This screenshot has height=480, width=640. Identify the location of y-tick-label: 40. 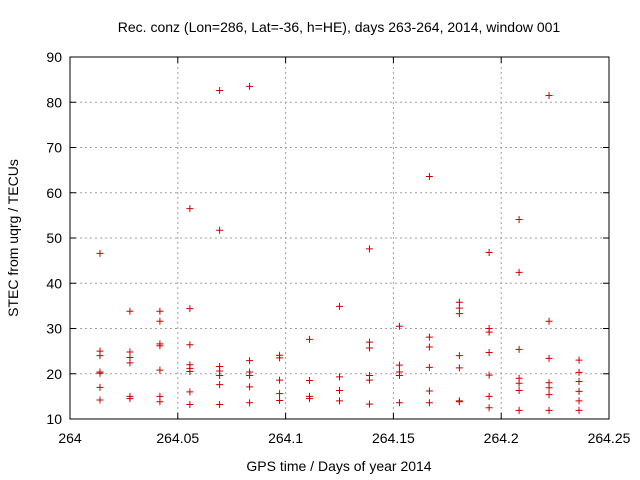
(54, 283).